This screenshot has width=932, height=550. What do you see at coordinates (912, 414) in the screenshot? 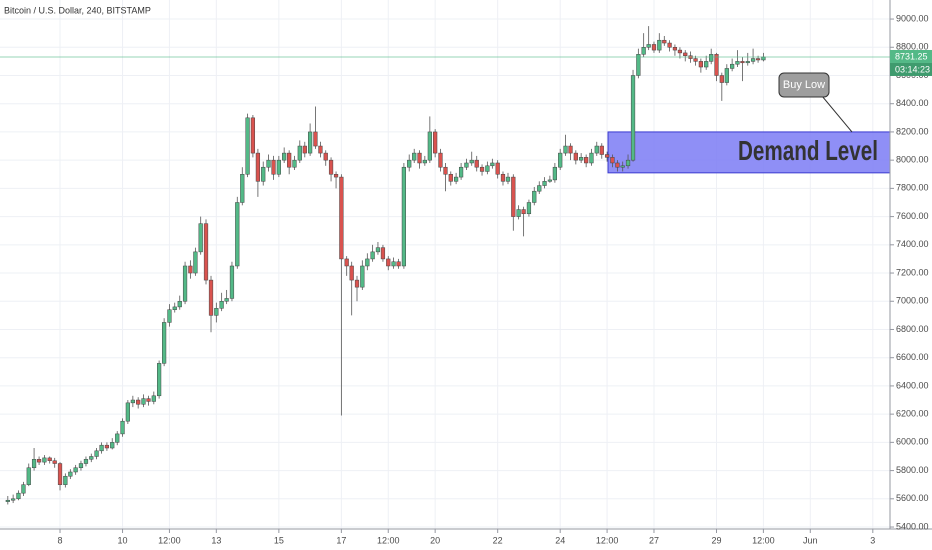
I see `y-tick-label: 6200.00` at bounding box center [912, 414].